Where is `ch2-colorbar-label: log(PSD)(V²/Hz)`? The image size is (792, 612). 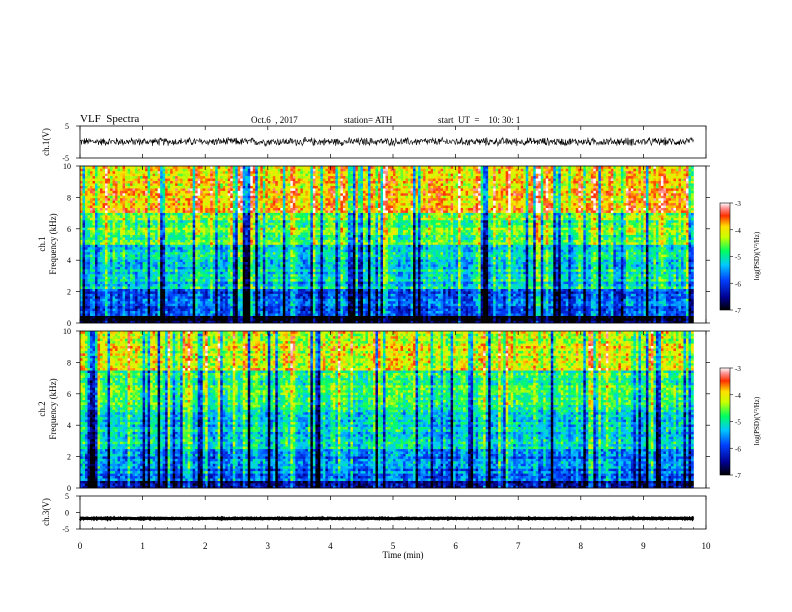
ch2-colorbar-label: log(PSD)(V²/Hz) is located at coordinates (757, 420).